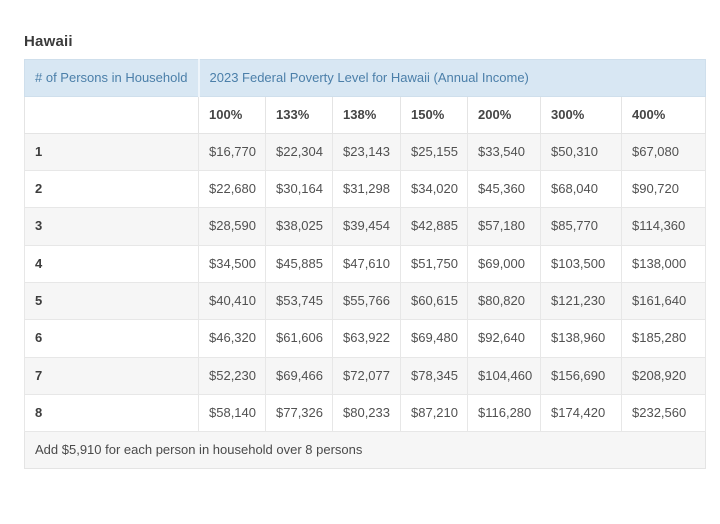 This screenshot has height=524, width=720. Describe the element at coordinates (663, 152) in the screenshot. I see `income-value-cell: $67,080` at that location.